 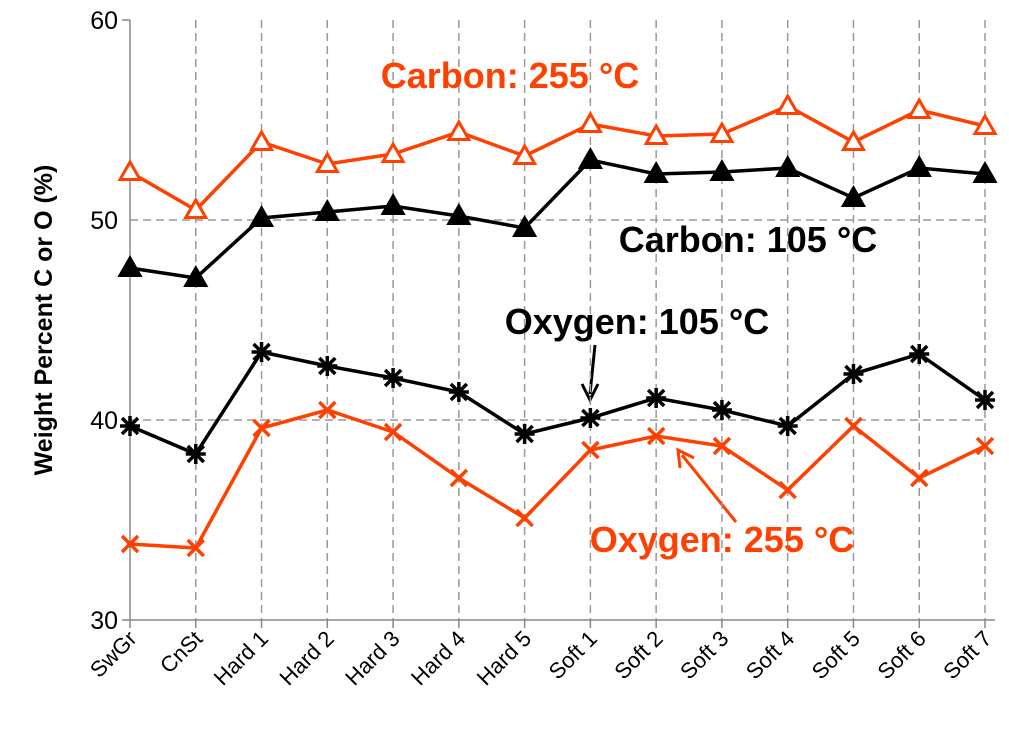 What do you see at coordinates (181, 652) in the screenshot?
I see `x-tick-label: CnSt` at bounding box center [181, 652].